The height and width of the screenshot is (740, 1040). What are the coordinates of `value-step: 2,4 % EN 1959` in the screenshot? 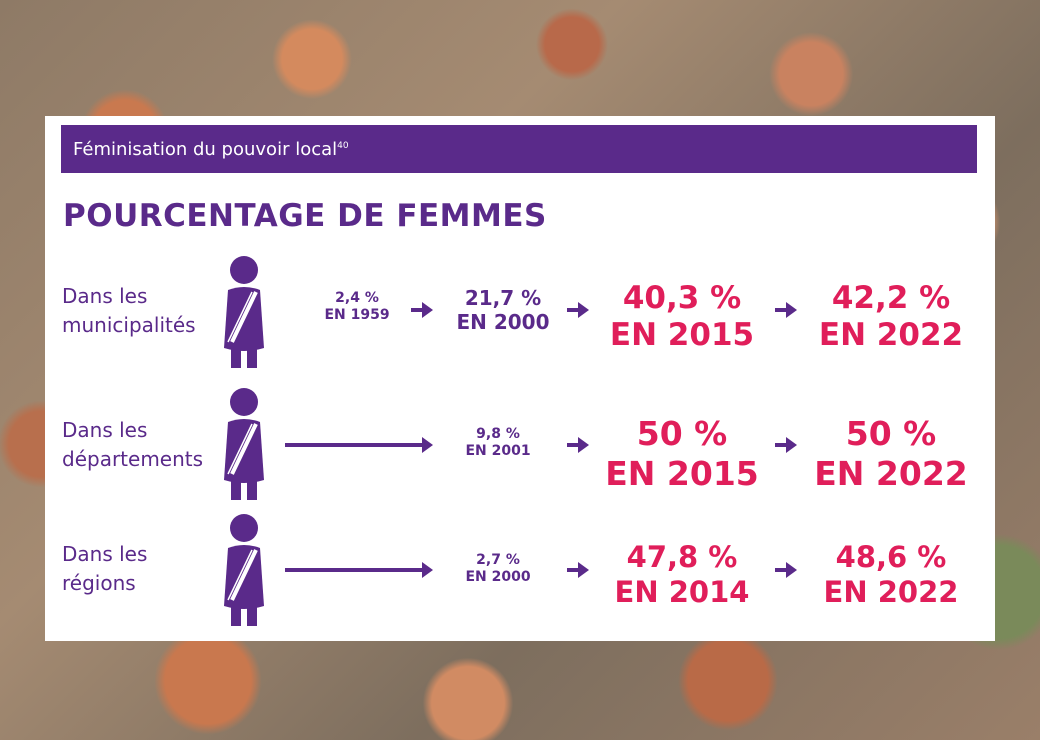 It's located at (357, 307).